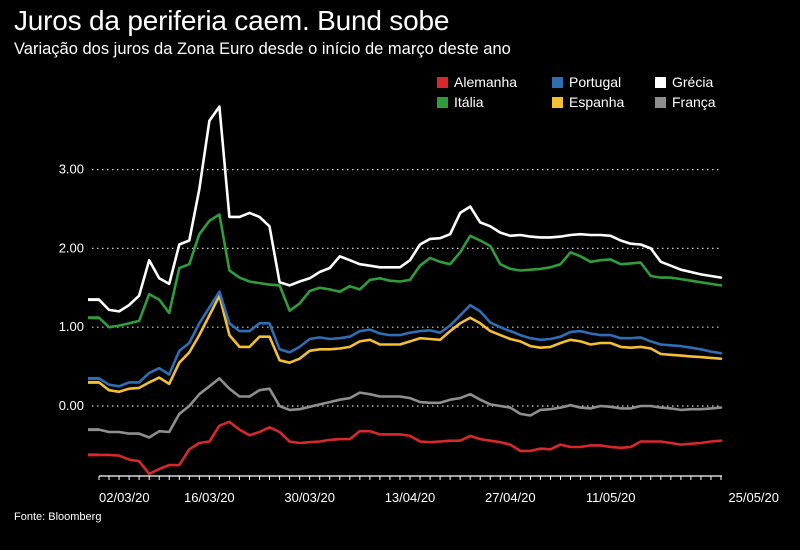 The height and width of the screenshot is (550, 800). Describe the element at coordinates (410, 448) in the screenshot. I see `series-line-alemanha` at that location.